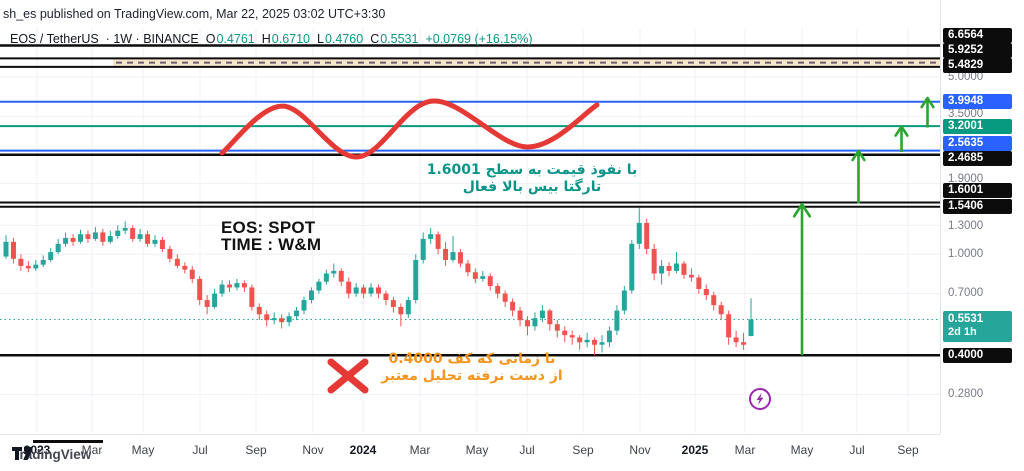 Image resolution: width=1024 pixels, height=471 pixels. Describe the element at coordinates (363, 450) in the screenshot. I see `time-label-2024: 2024` at that location.